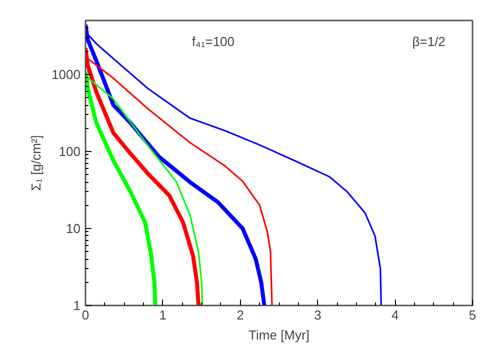 The height and width of the screenshot is (350, 500). I want to click on y-axis-title: Σ₁ [g/cm²], so click(36, 163).